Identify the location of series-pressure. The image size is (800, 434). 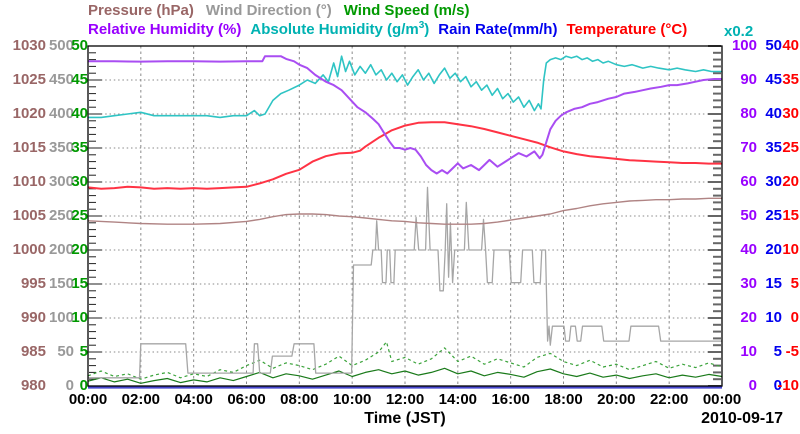
(404, 211).